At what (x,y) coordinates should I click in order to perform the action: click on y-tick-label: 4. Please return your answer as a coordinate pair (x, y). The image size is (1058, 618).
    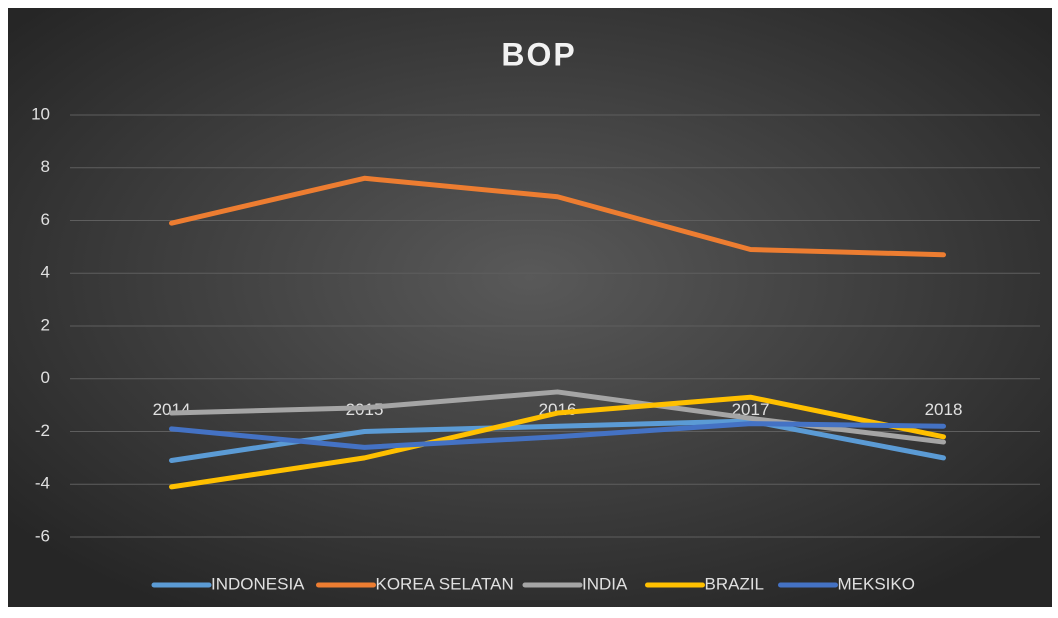
    Looking at the image, I should click on (45, 272).